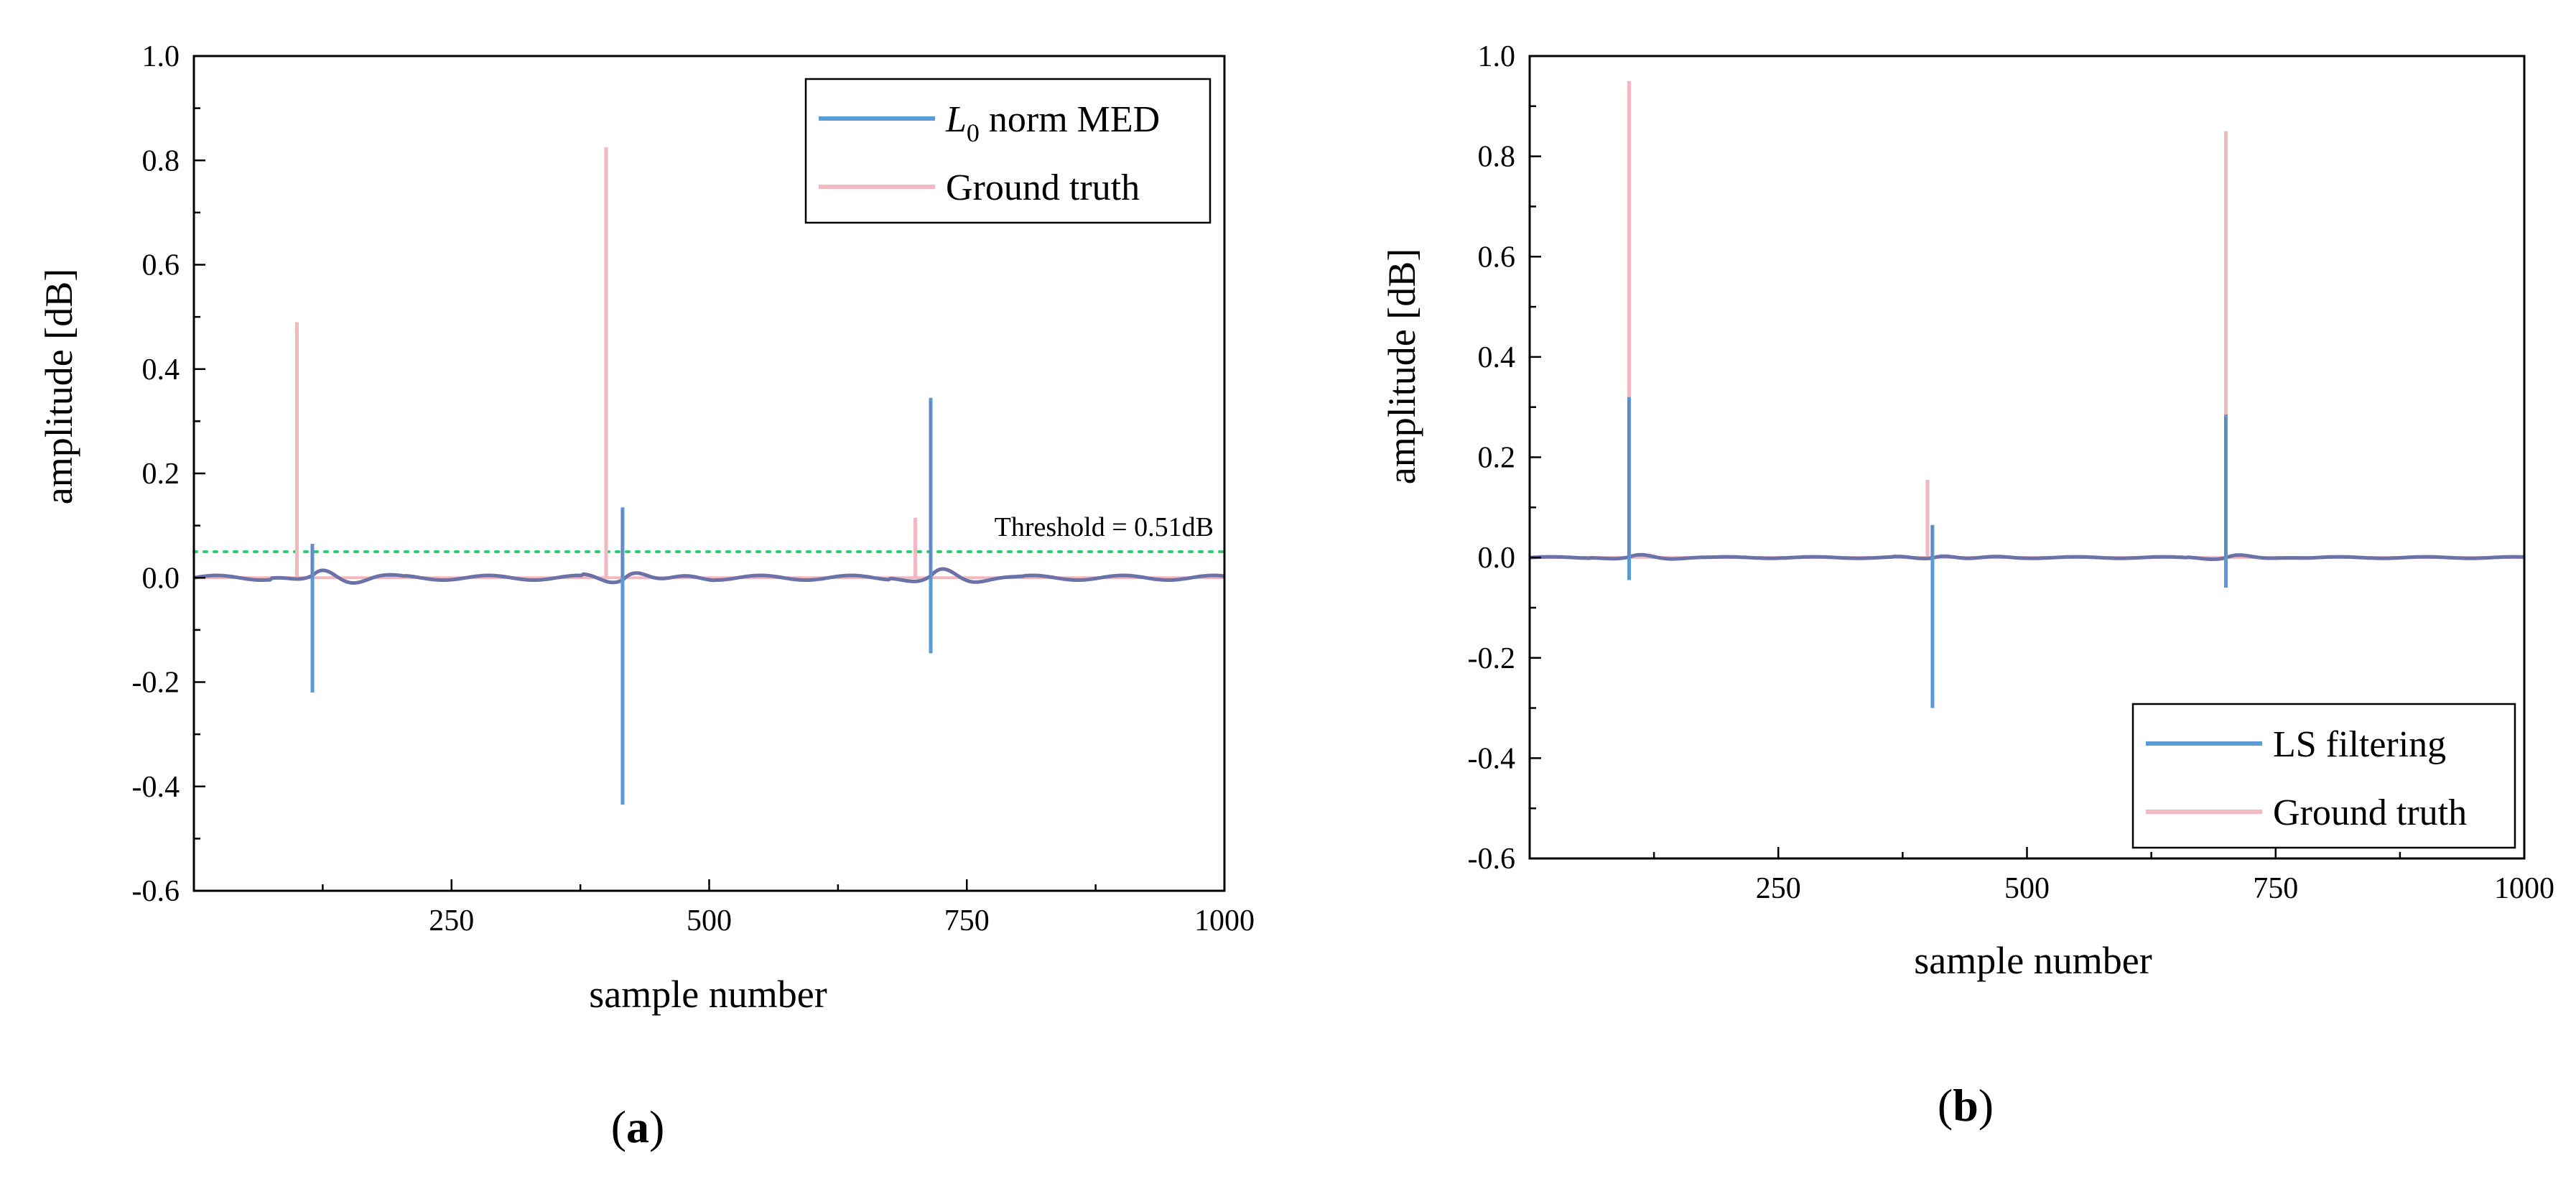 This screenshot has height=1204, width=2576. I want to click on panel-a-y-tick-label: -0.4, so click(156, 787).